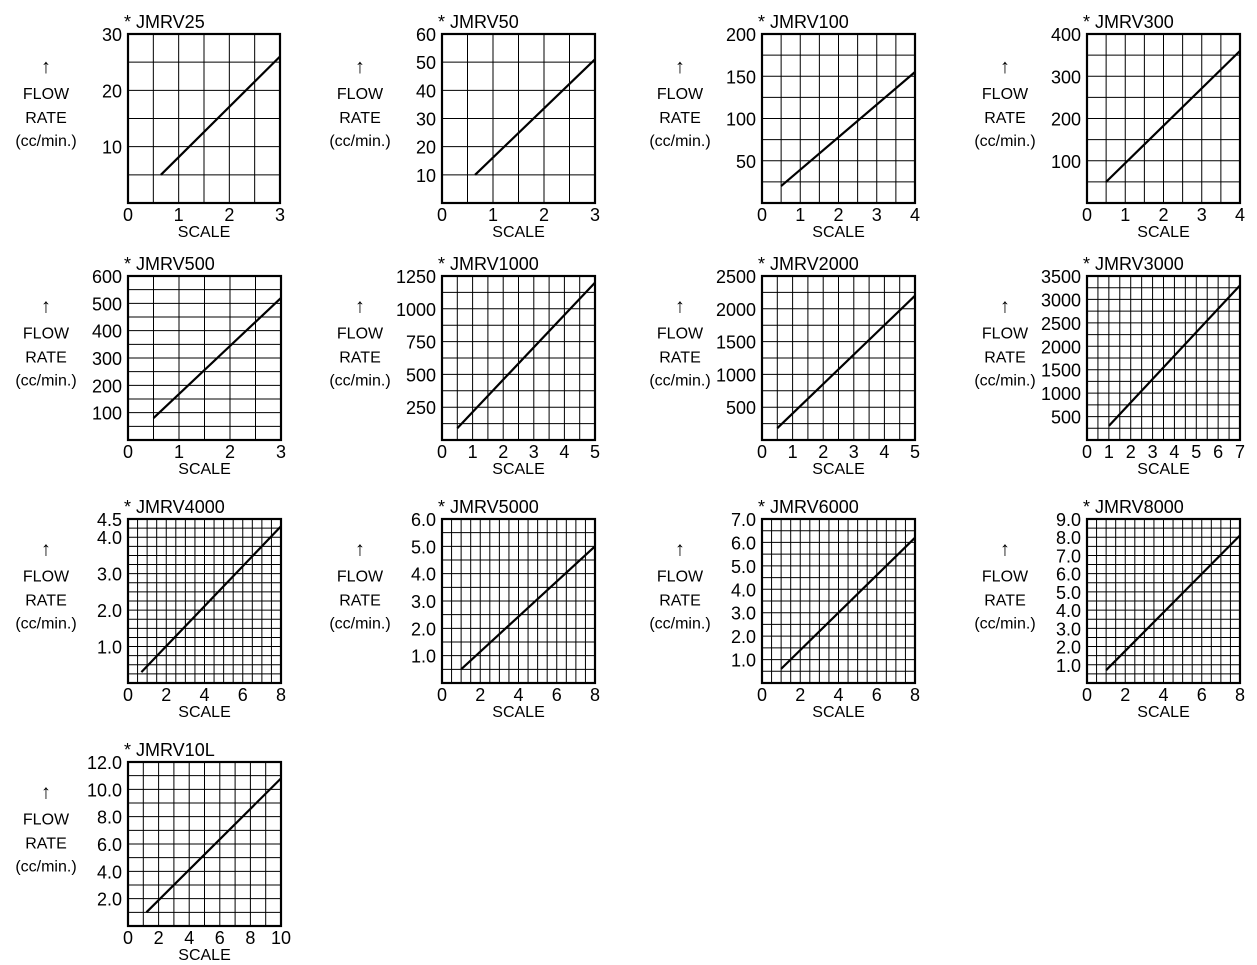  Describe the element at coordinates (803, 22) in the screenshot. I see `chart-title: * JMRV100` at that location.